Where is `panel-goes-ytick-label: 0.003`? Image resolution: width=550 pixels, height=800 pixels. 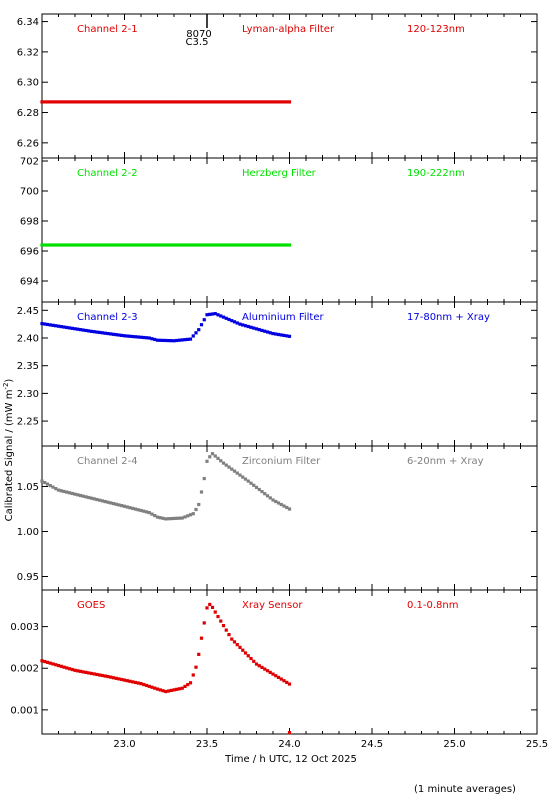
panel-goes-ytick-label: 0.003 is located at coordinates (24, 627).